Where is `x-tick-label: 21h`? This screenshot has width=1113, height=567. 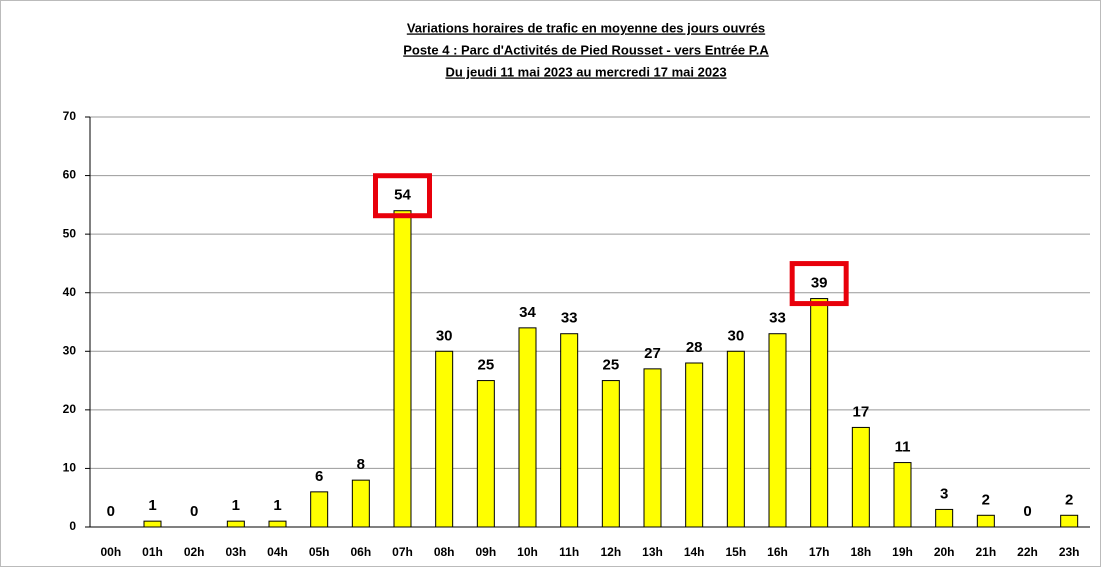
x-tick-label: 21h is located at coordinates (985, 552).